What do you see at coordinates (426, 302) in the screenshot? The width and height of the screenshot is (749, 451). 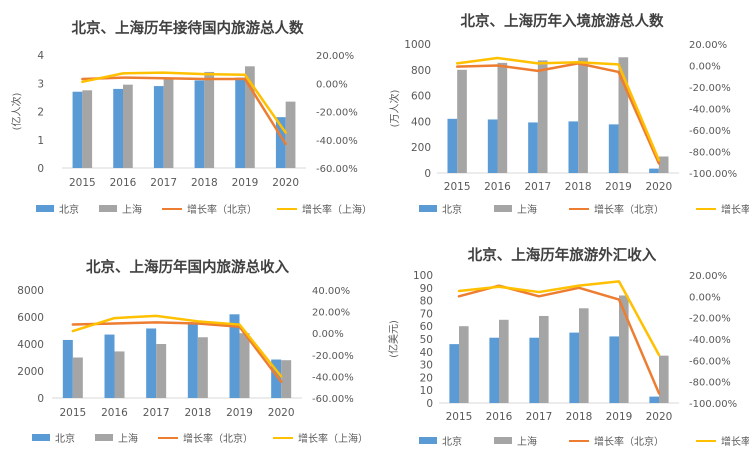 I see `y-tick-label: 80` at bounding box center [426, 302].